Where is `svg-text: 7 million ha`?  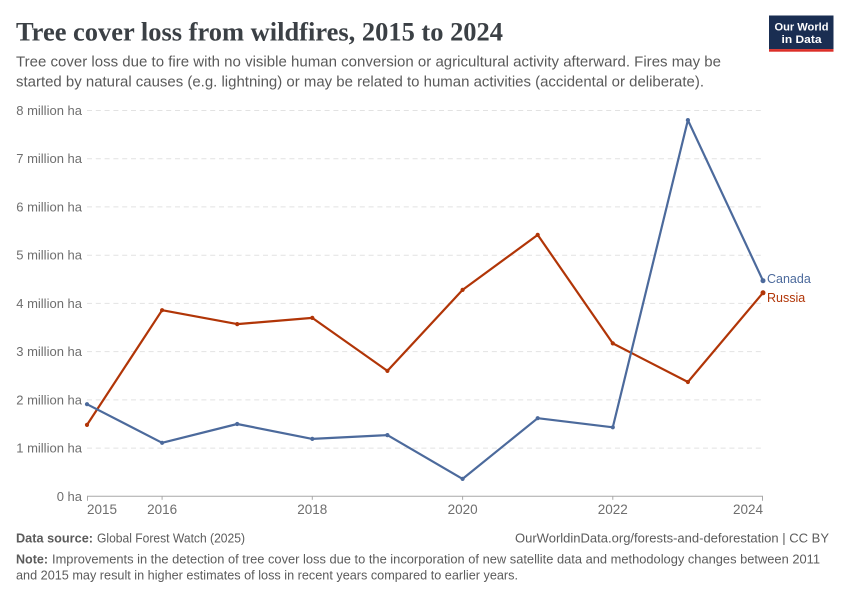
svg-text: 7 million ha is located at coordinates (49, 158).